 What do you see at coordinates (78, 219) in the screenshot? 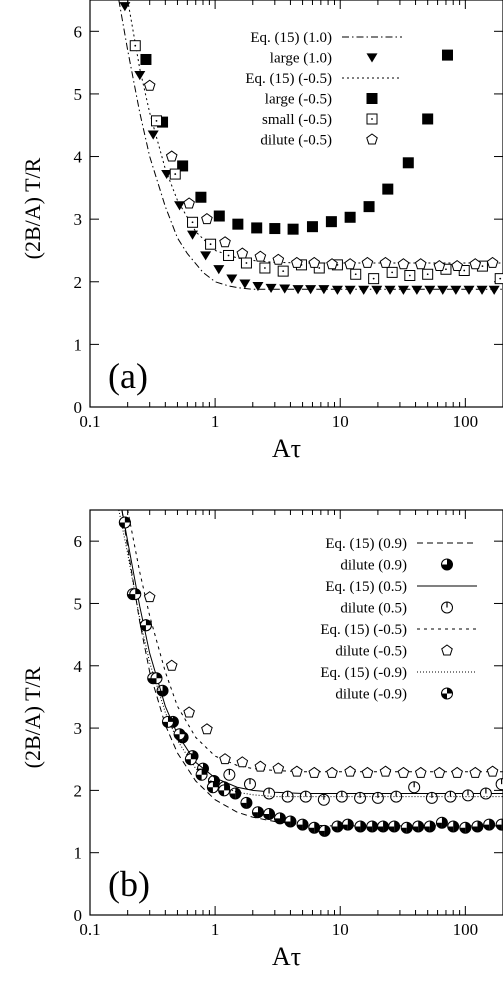
I see `y-tick-label: 3` at bounding box center [78, 219].